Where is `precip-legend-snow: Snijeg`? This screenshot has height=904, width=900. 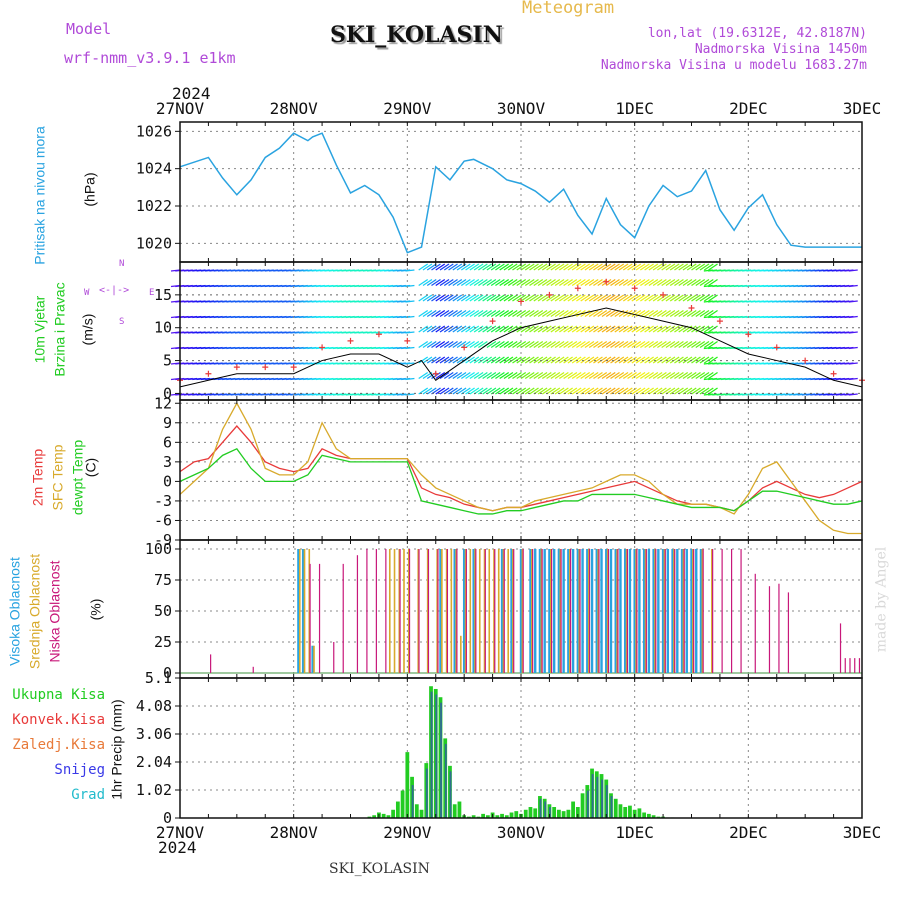 precip-legend-snow: Snijeg is located at coordinates (79, 770).